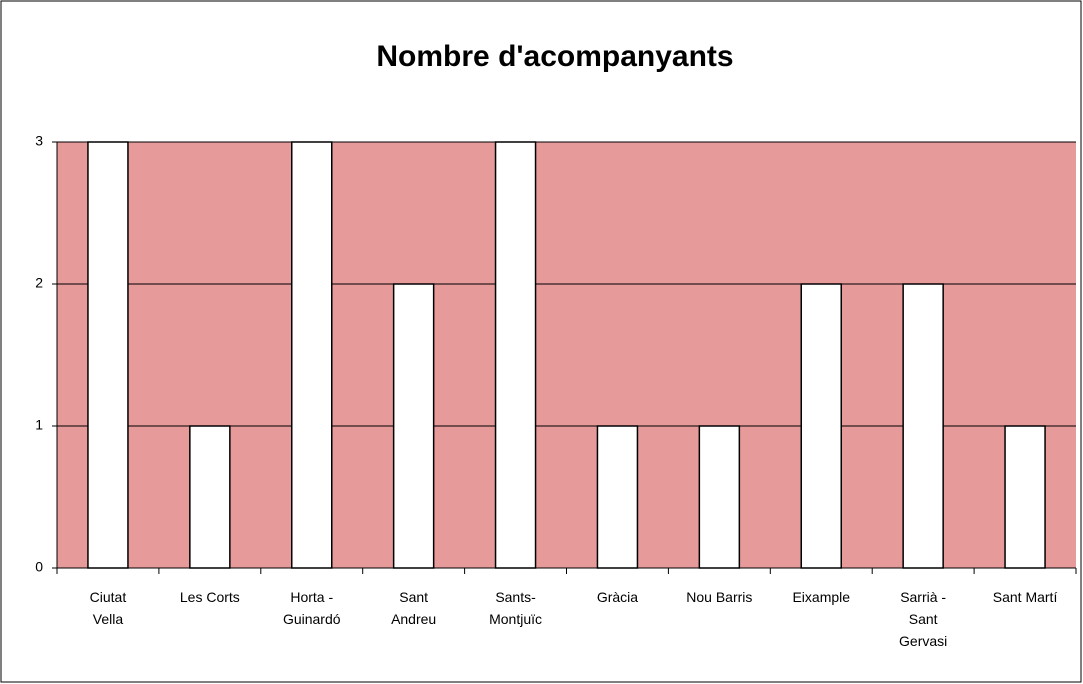  Describe the element at coordinates (311, 608) in the screenshot. I see `x-tick-label: Horta - Guinardó` at that location.